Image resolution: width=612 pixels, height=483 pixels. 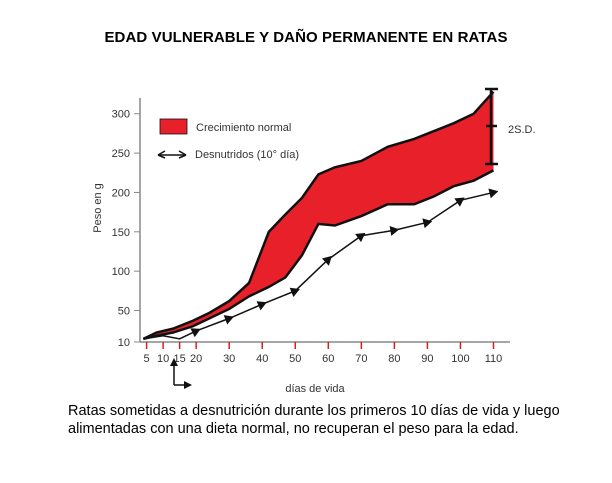 I want to click on start-marker-arrow, so click(x=181, y=373).